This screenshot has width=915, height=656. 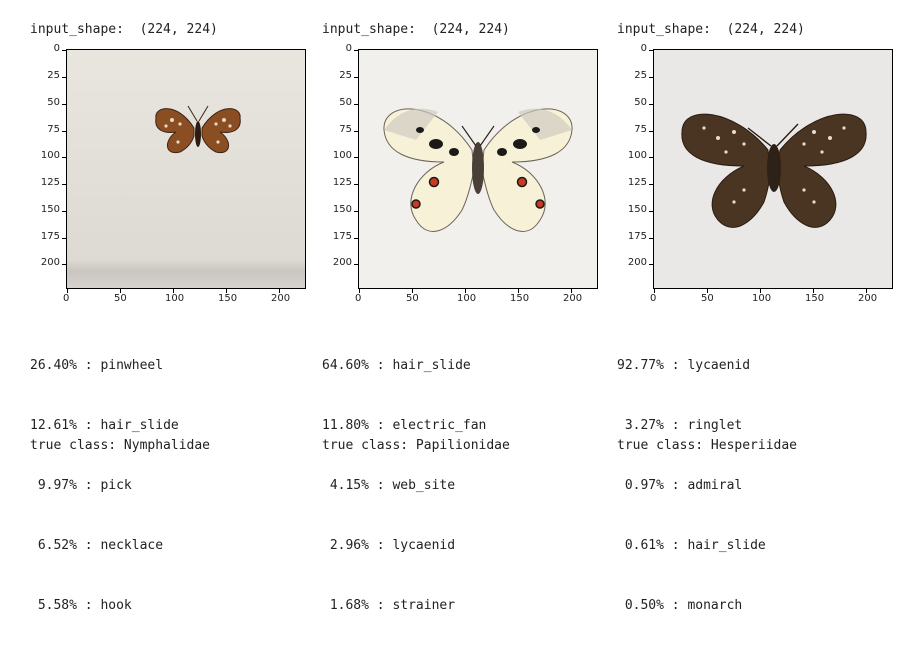 What do you see at coordinates (396, 365) in the screenshot?
I see `prediction-row: 64.60% : hair_slide` at bounding box center [396, 365].